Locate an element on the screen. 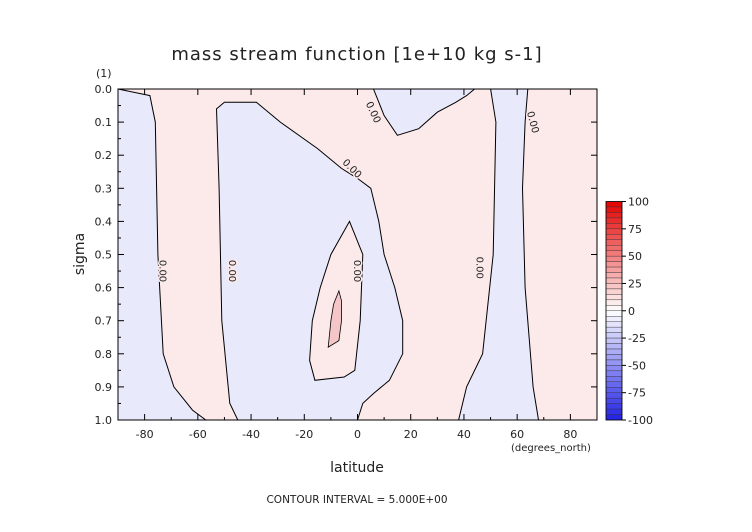 The image size is (752, 532). contour-interval-note: CONTOUR INTERVAL = 5.000E+00 is located at coordinates (356, 500).